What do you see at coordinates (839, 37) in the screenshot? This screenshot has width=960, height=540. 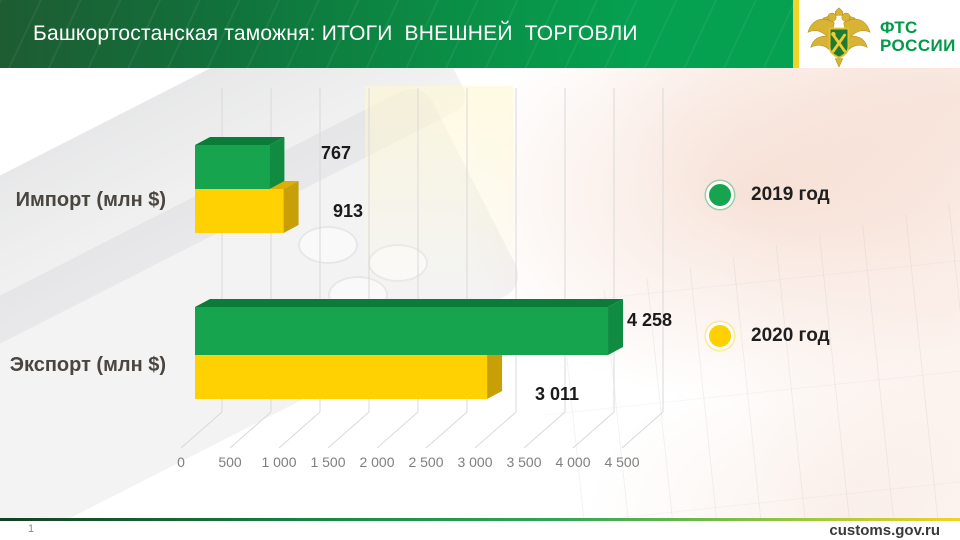 I see `fts-emblem-icon` at bounding box center [839, 37].